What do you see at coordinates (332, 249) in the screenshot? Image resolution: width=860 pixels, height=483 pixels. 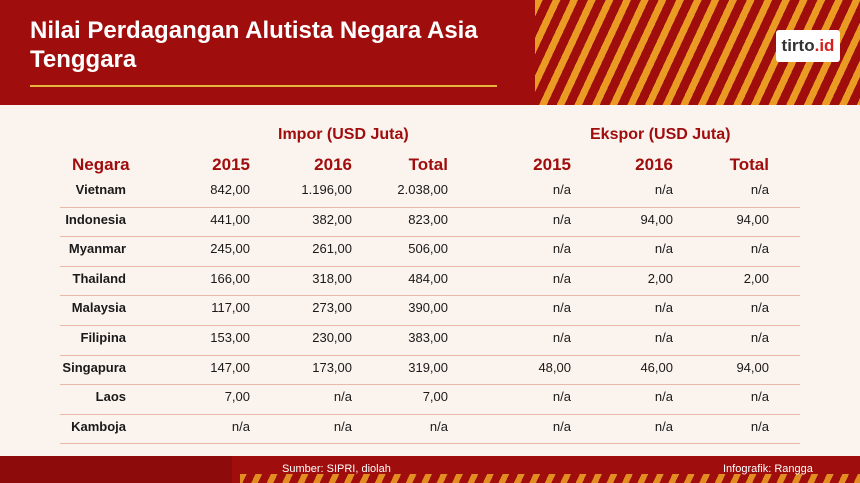 I see `value-cell: 261,00` at bounding box center [332, 249].